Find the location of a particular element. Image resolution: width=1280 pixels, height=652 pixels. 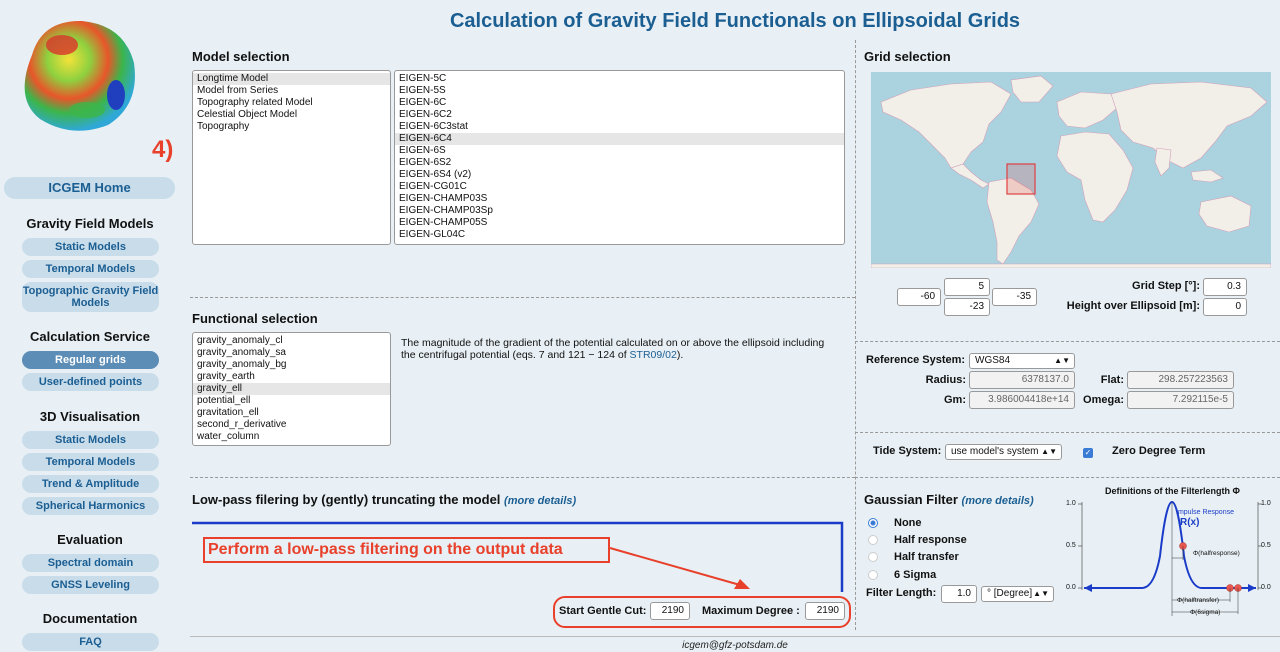

degree-cut-highlight is located at coordinates (702, 612).